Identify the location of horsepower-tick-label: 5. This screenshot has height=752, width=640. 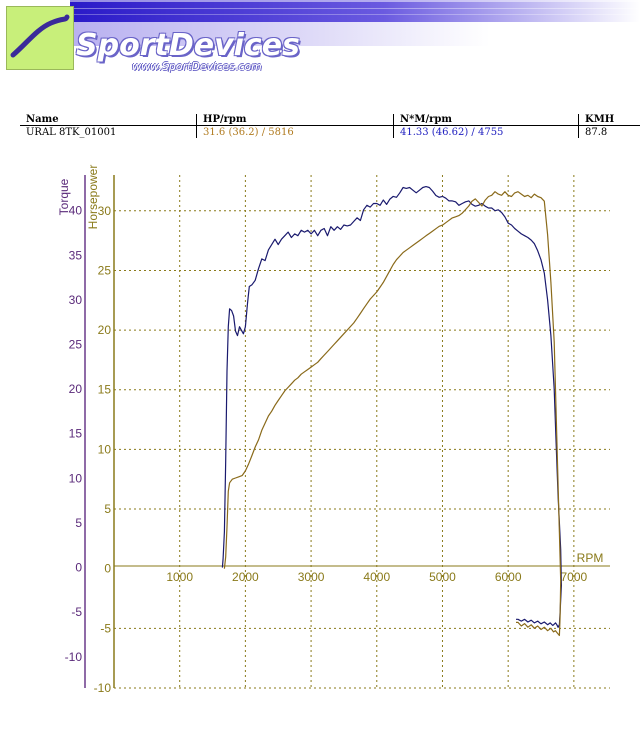
(107, 509).